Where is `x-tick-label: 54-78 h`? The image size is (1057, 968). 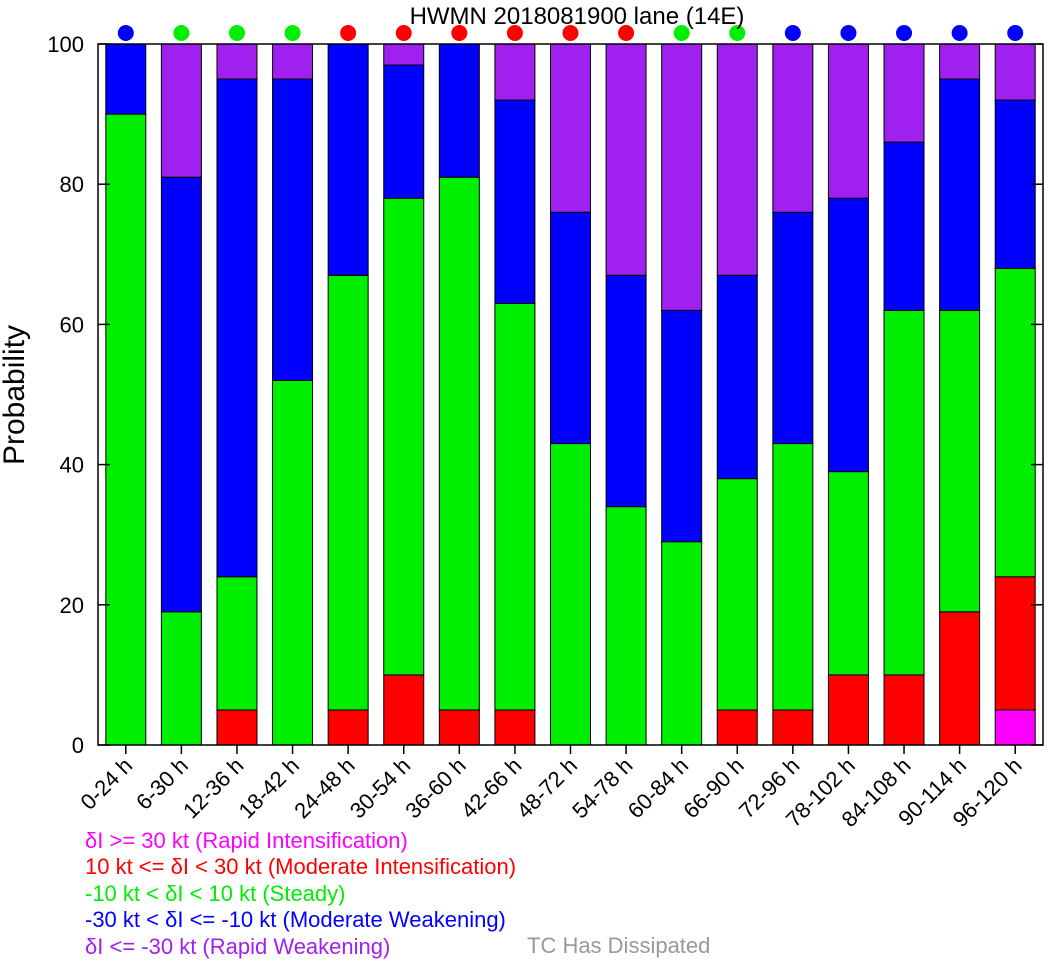
x-tick-label: 54-78 h is located at coordinates (602, 788).